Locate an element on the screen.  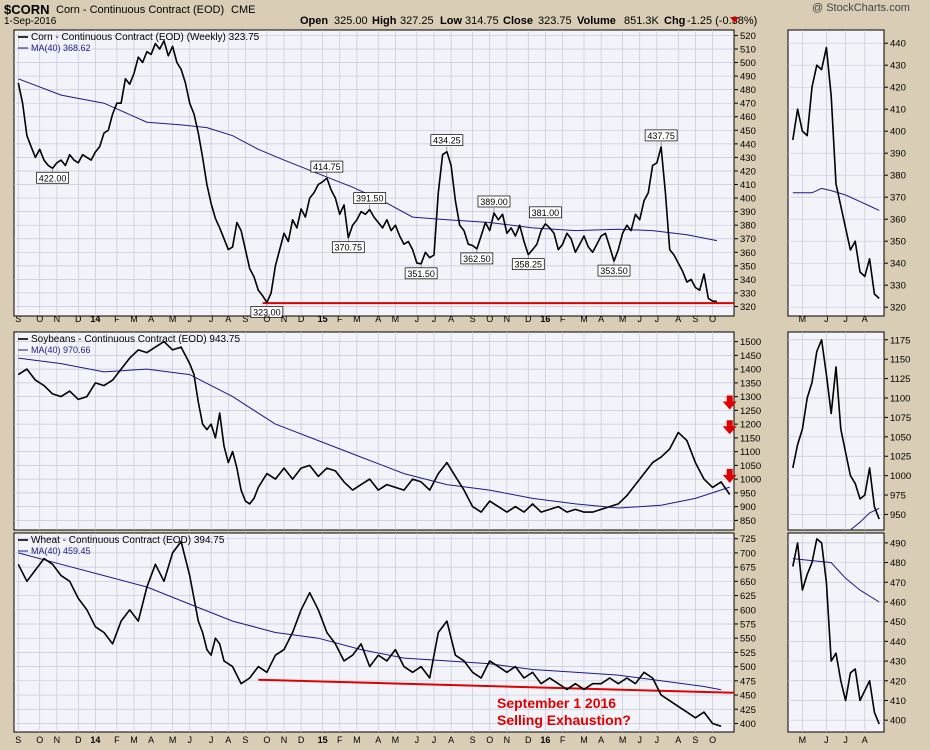
y-tick-label: 625 is located at coordinates (748, 596).